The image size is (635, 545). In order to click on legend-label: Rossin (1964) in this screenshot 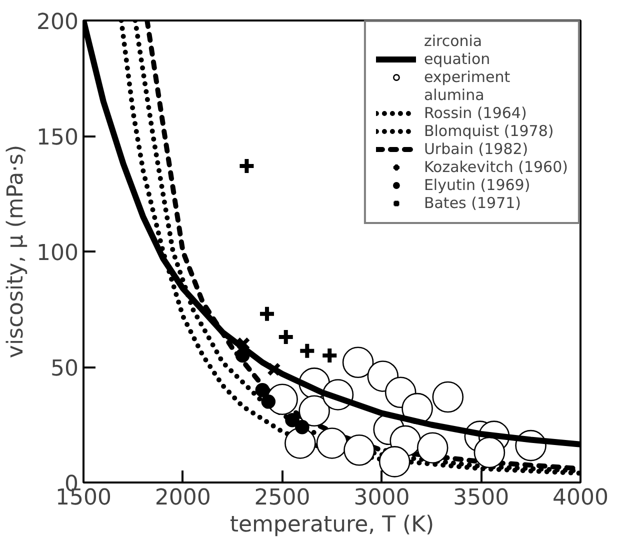, I will do `click(475, 113)`.